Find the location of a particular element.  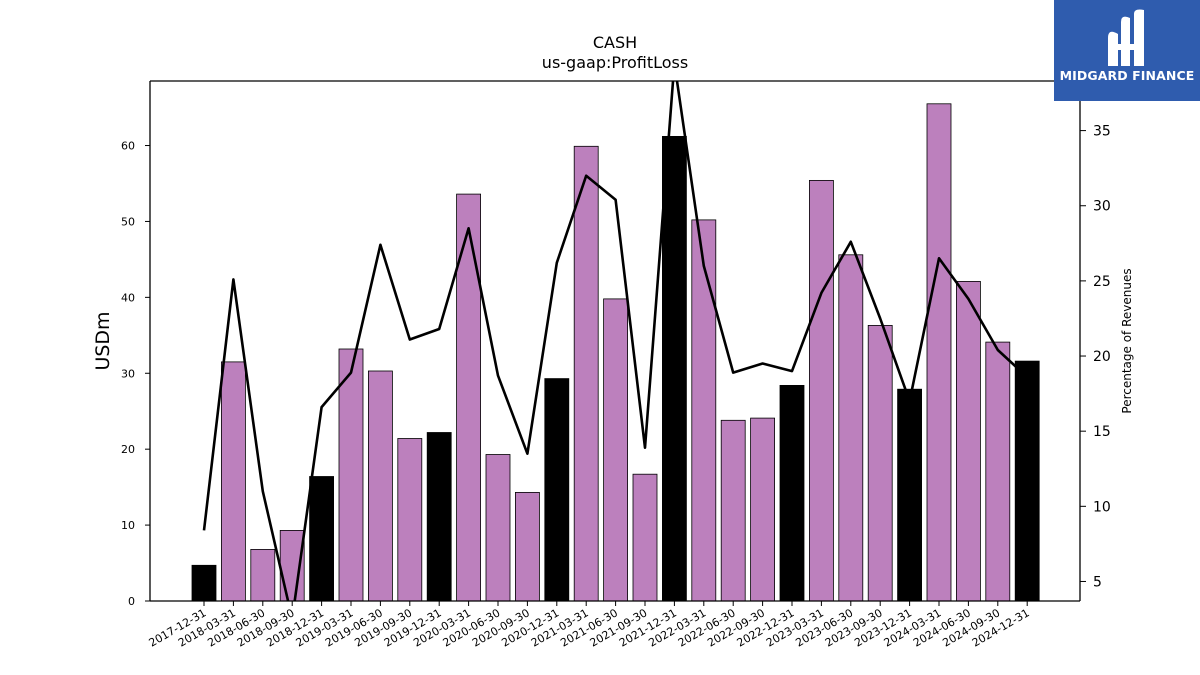

chart-subtitle: us-gaap:ProfitLoss is located at coordinates (615, 62).